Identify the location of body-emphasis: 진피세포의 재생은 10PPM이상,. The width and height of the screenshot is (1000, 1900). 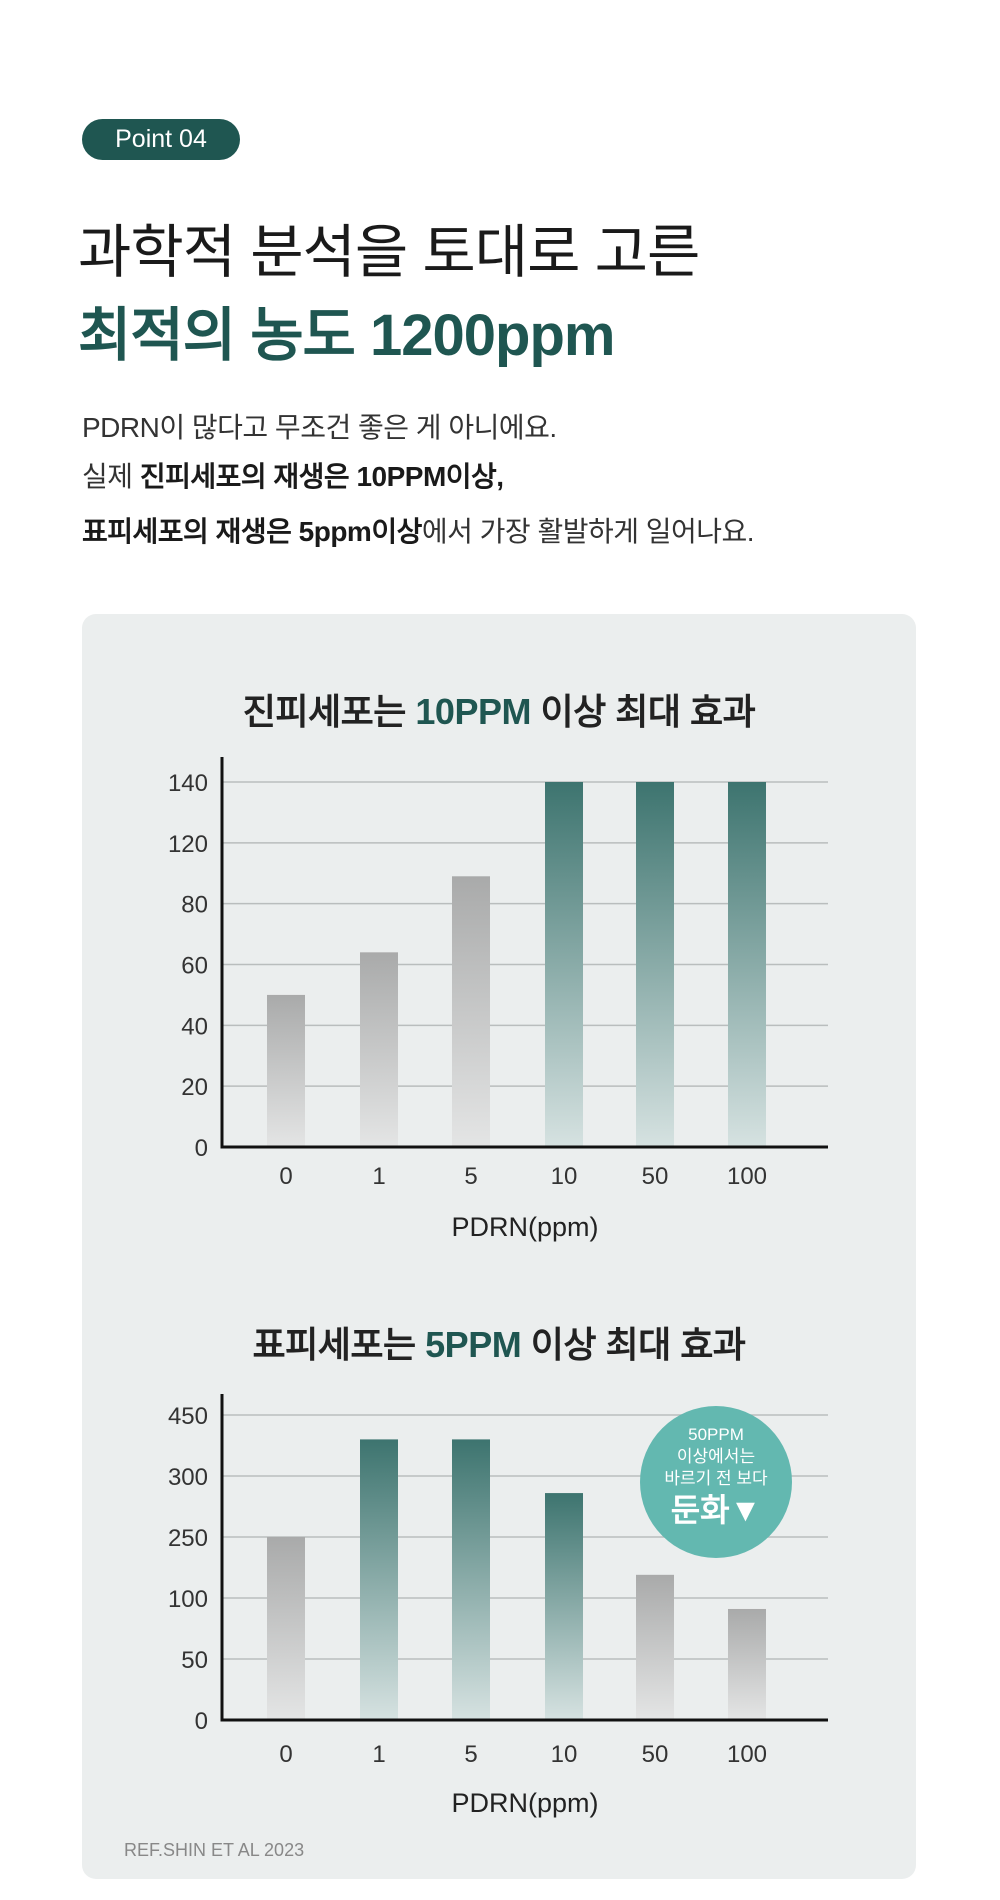
(321, 476).